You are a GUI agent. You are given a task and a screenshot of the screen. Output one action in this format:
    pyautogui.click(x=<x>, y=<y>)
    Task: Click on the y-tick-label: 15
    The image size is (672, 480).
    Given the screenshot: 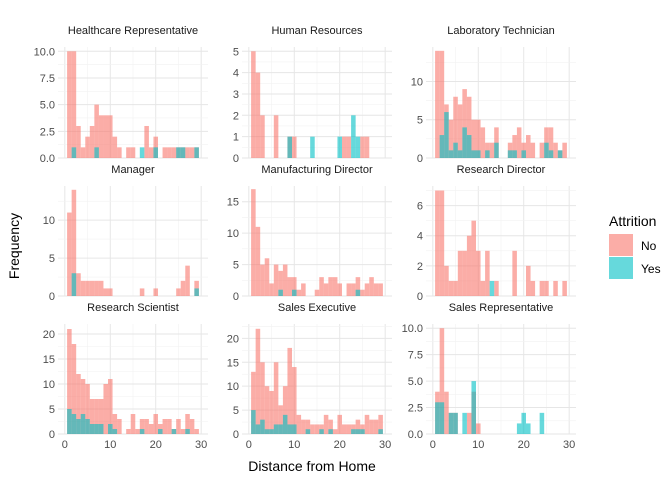 What is the action you would take?
    pyautogui.click(x=233, y=203)
    